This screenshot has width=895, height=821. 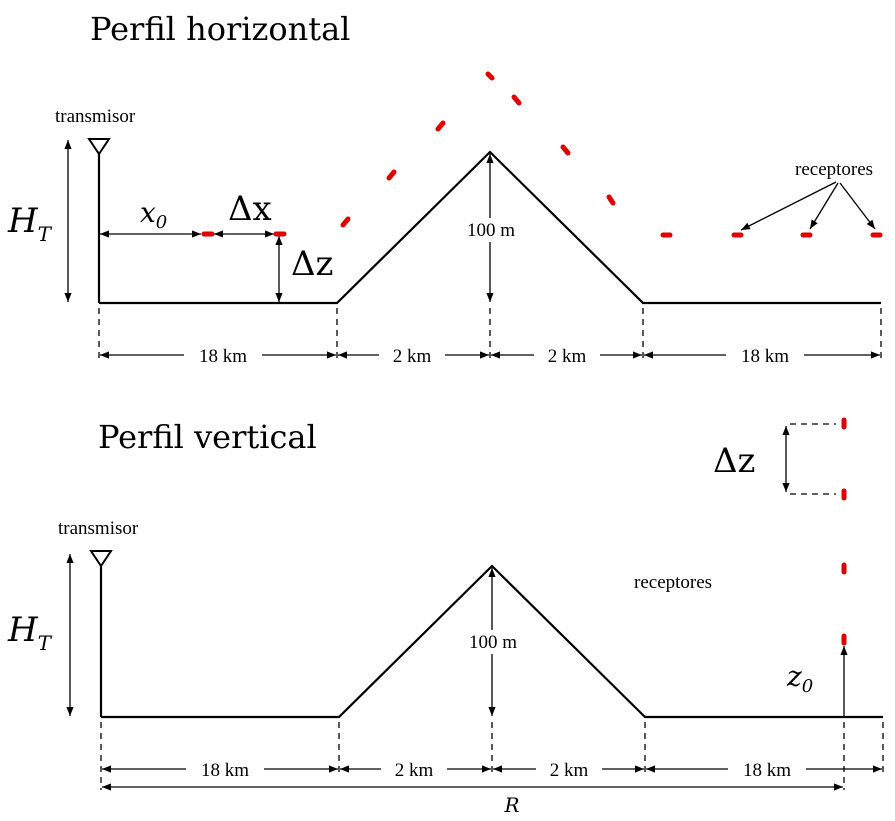 What do you see at coordinates (220, 29) in the screenshot?
I see `horizontal-profile-title: Perfil horizontal` at bounding box center [220, 29].